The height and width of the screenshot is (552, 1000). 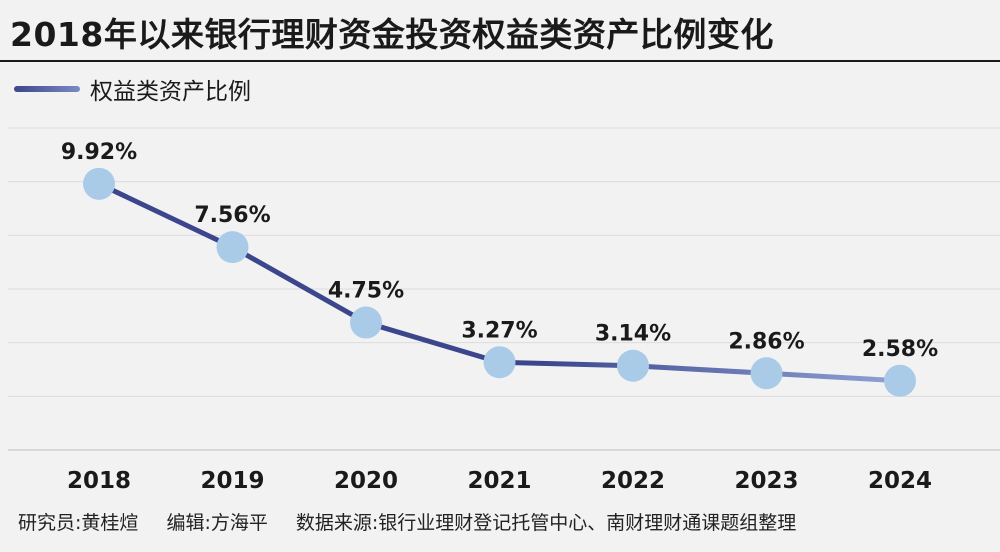 I want to click on legend: 权益类资产比例, so click(x=132, y=89).